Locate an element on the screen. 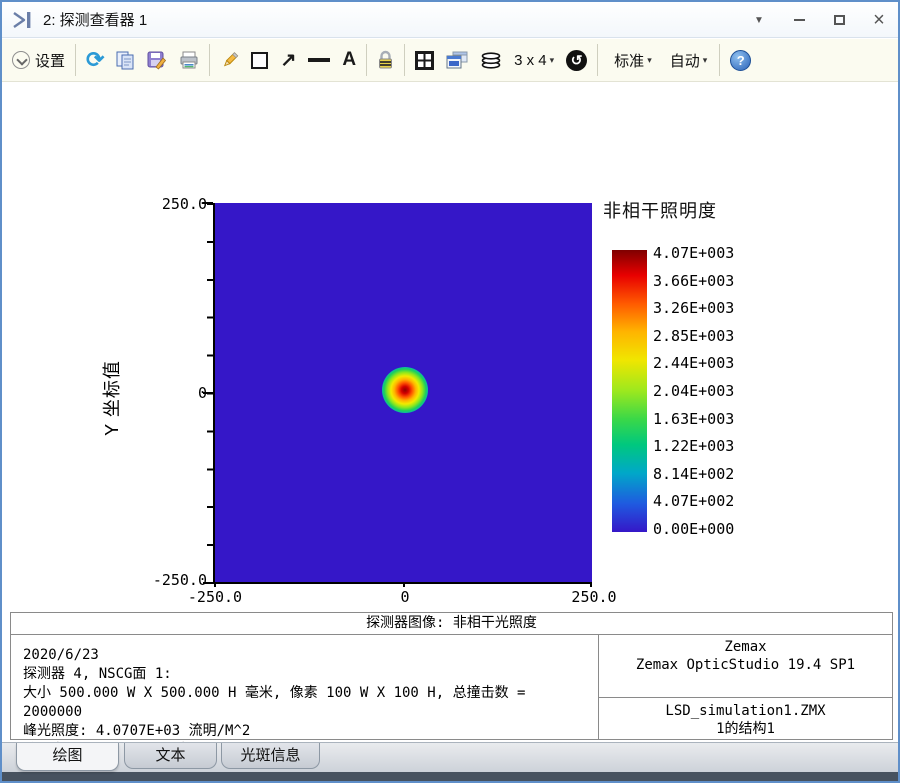 The width and height of the screenshot is (900, 783). print-icon is located at coordinates (189, 59).